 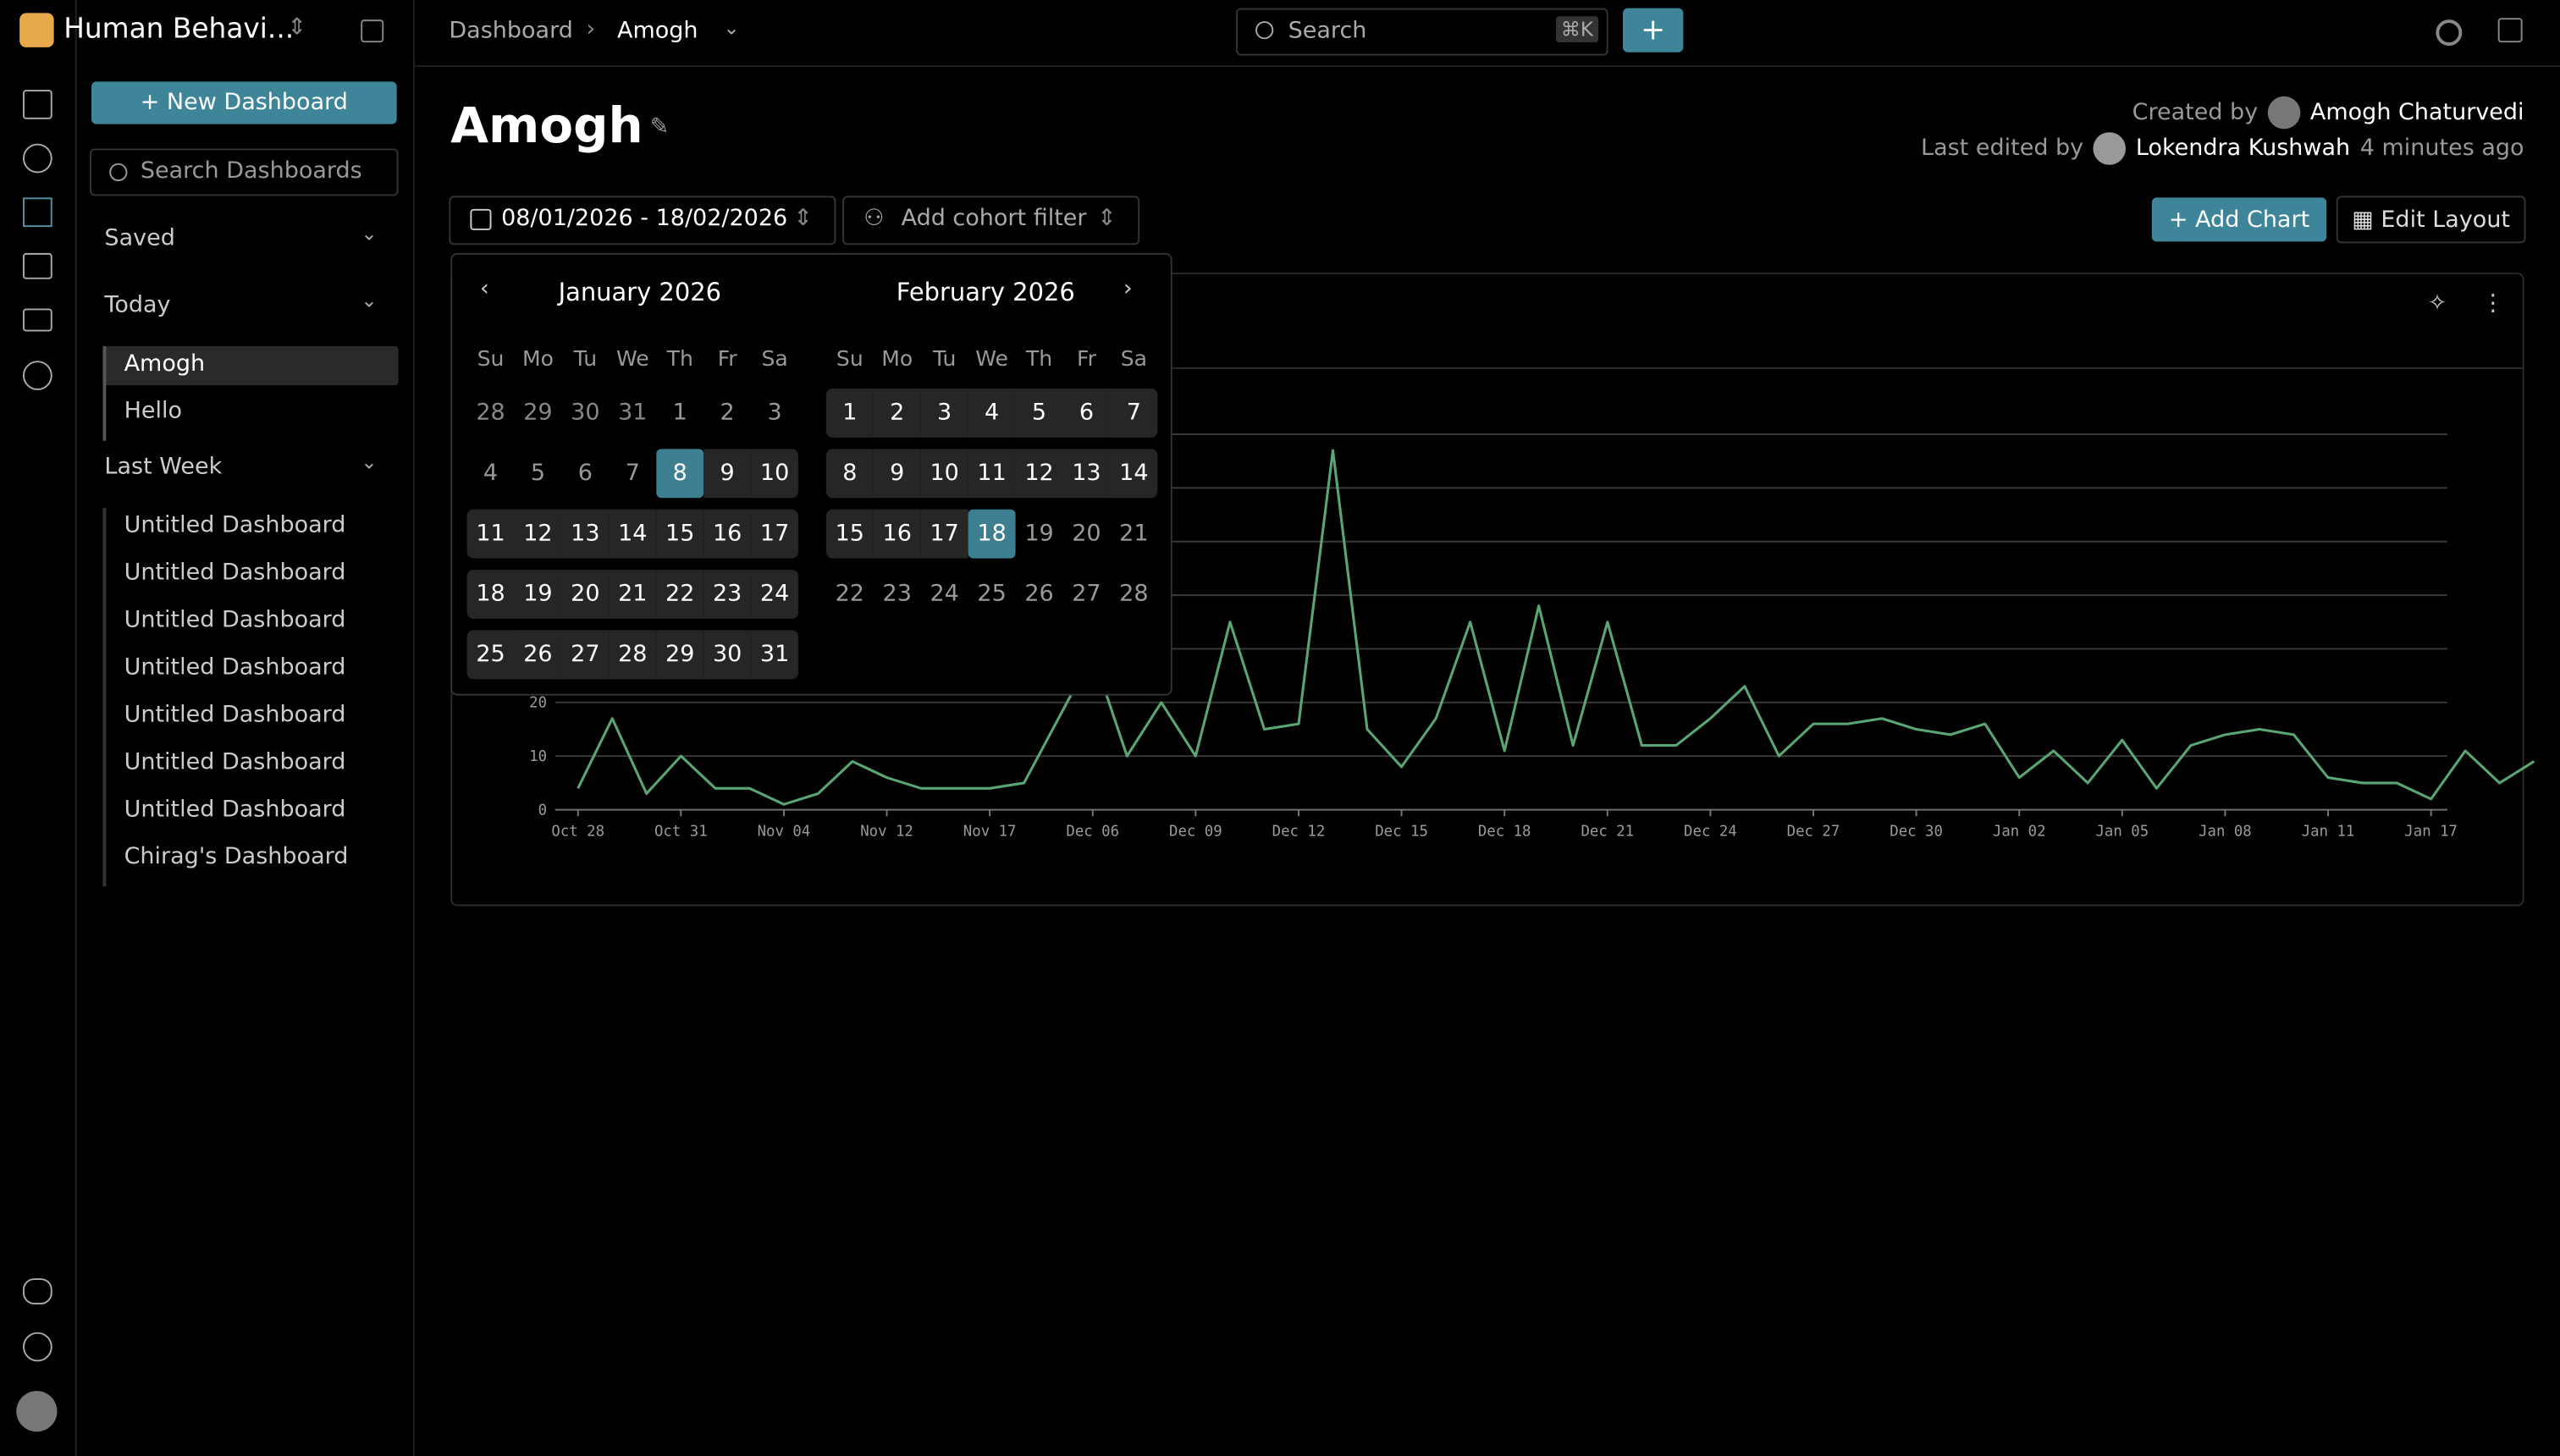 What do you see at coordinates (659, 127) in the screenshot?
I see `edit-icon: ✎` at bounding box center [659, 127].